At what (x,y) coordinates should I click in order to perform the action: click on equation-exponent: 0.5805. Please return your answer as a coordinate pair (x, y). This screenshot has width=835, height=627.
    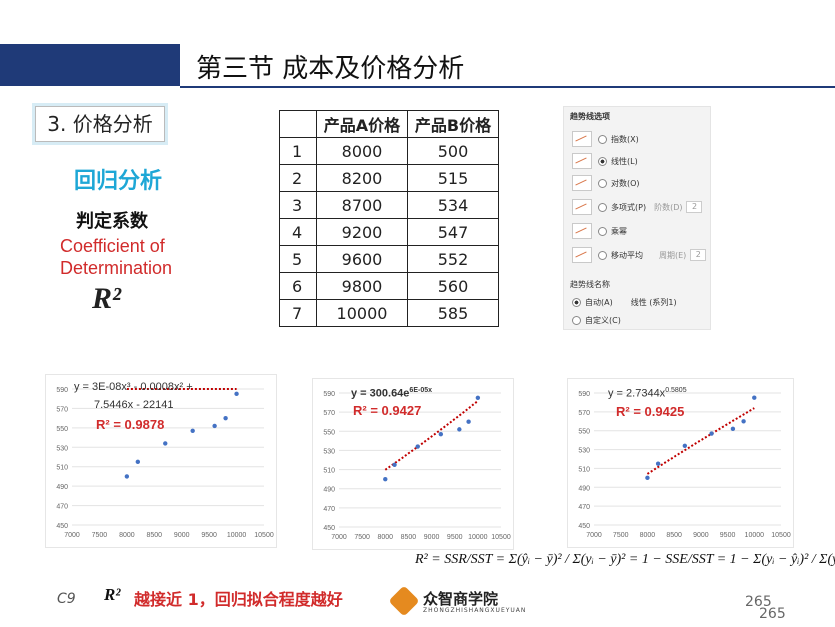
    Looking at the image, I should click on (676, 390).